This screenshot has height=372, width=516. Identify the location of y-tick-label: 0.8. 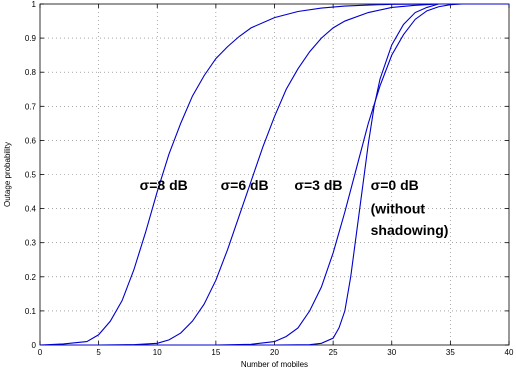
(31, 72).